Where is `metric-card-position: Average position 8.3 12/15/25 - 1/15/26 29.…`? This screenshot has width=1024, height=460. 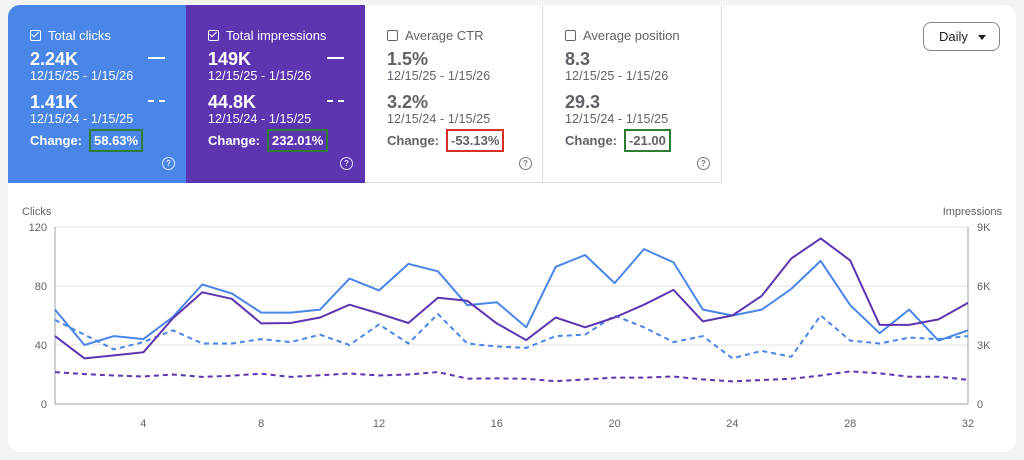
metric-card-position: Average position 8.3 12/15/25 - 1/15/26 29.… is located at coordinates (632, 94).